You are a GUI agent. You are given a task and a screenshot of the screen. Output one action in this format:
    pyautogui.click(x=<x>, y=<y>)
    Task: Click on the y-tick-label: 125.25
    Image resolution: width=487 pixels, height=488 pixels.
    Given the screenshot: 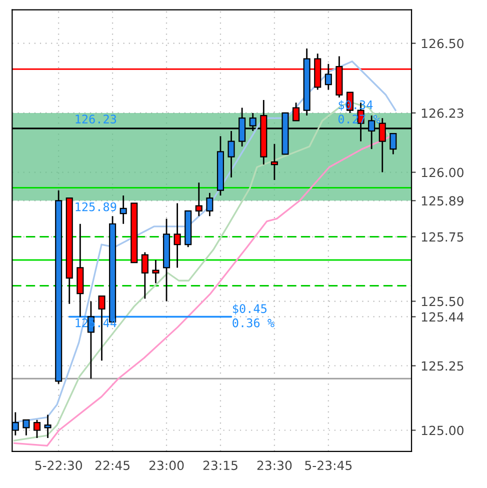 What is the action you would take?
    pyautogui.click(x=443, y=366)
    